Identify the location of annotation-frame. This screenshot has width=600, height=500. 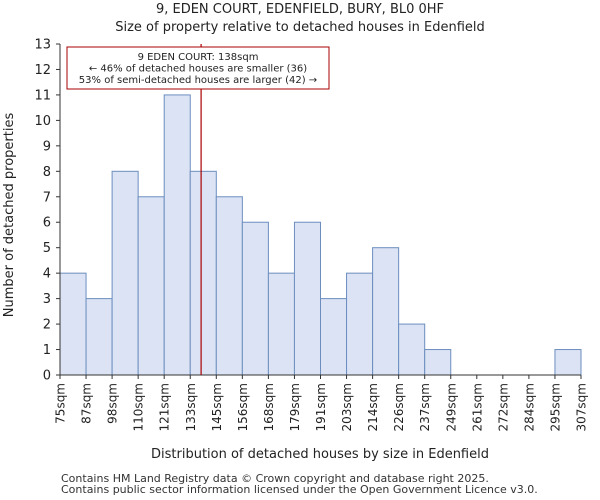
(198, 68).